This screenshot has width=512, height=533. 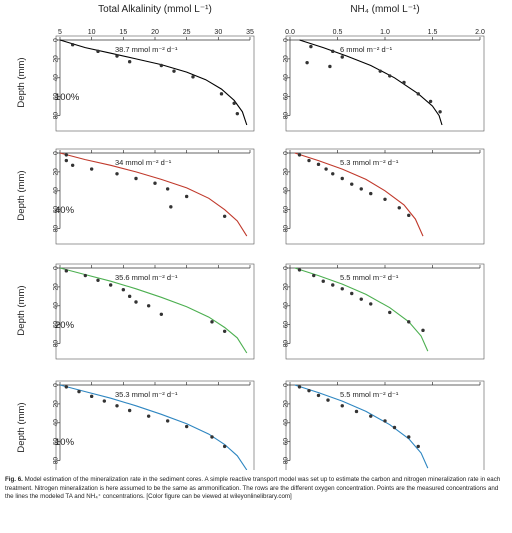 I want to click on treatment-label: 10%, so click(x=65, y=442).